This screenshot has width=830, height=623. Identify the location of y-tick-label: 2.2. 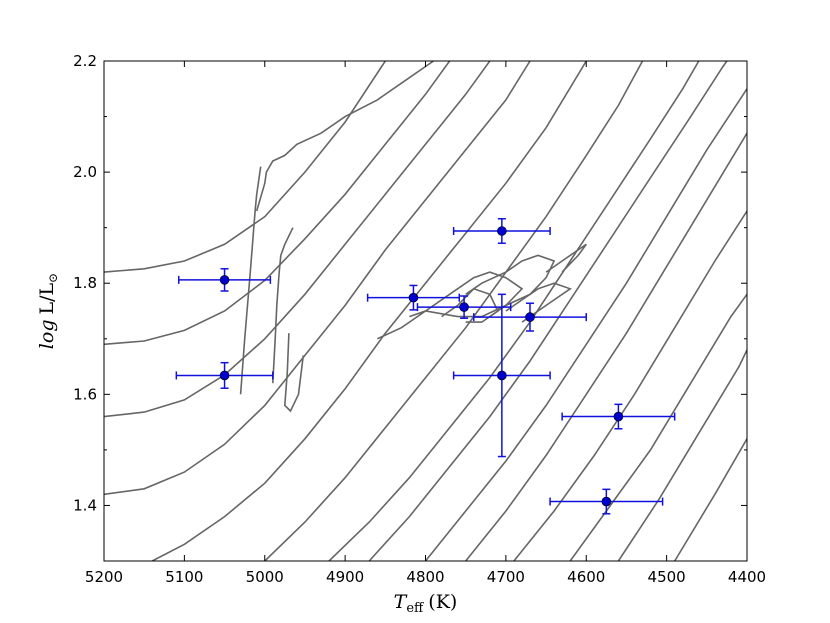
(85, 61).